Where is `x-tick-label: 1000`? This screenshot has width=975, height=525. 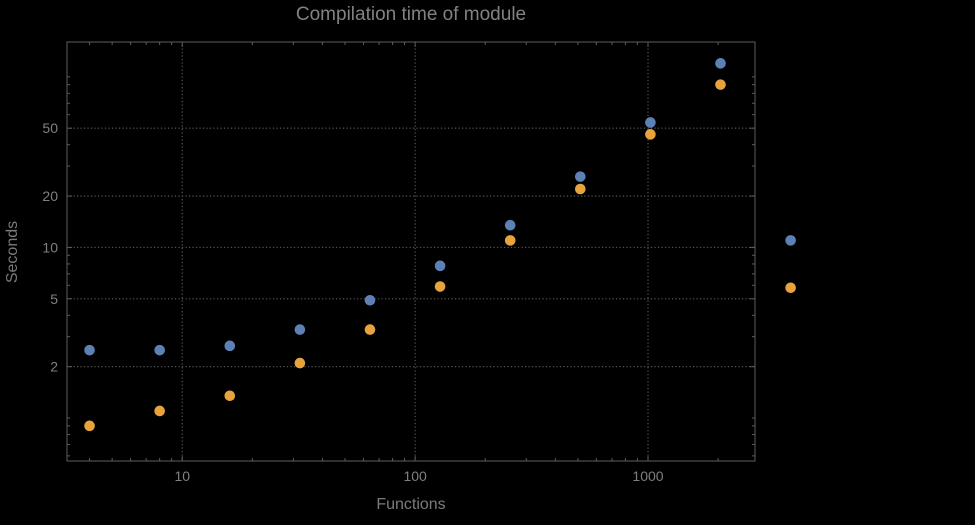 x-tick-label: 1000 is located at coordinates (647, 476).